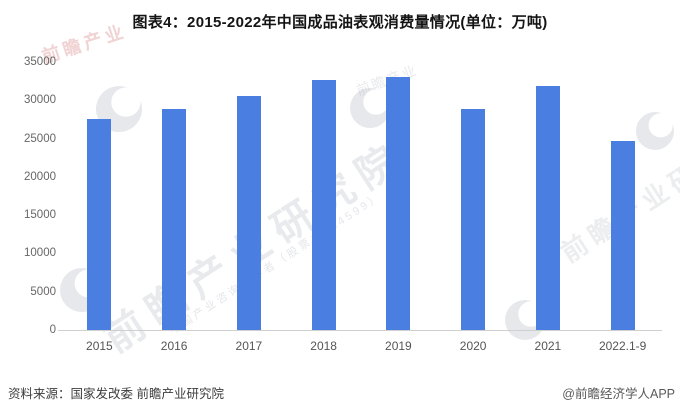 This screenshot has width=680, height=416. Describe the element at coordinates (249, 346) in the screenshot. I see `x-tick-label: 2017` at that location.